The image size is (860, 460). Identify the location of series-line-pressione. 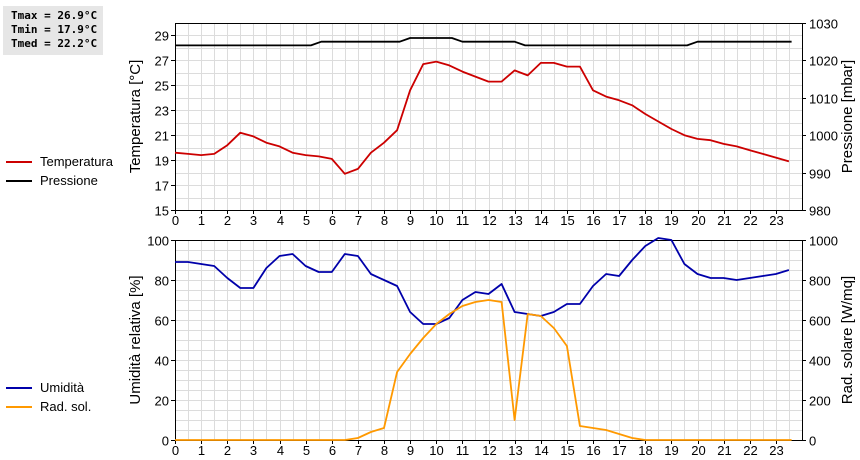
(483, 42).